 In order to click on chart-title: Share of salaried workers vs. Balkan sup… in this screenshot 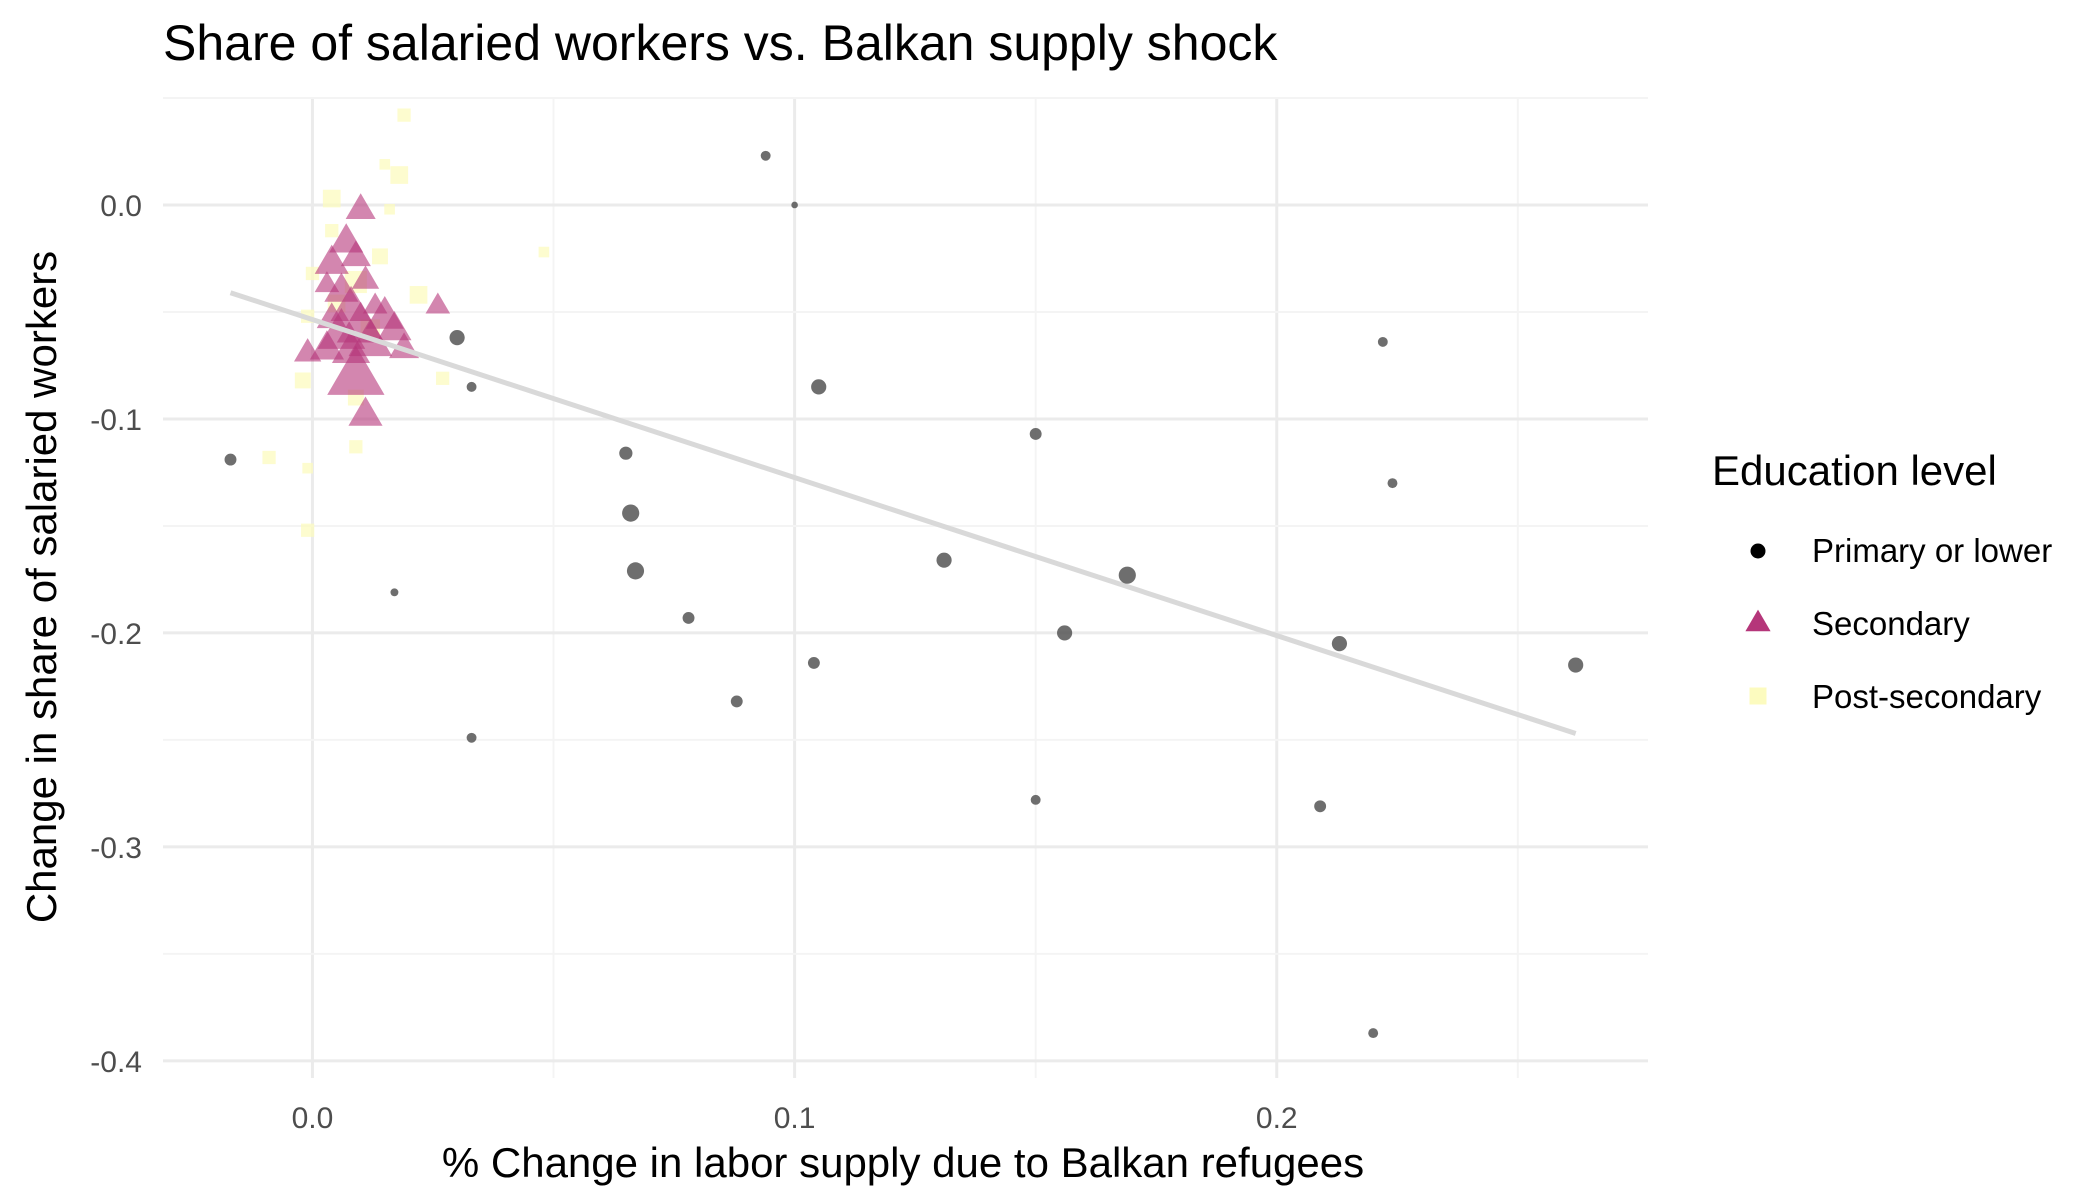, I will do `click(720, 43)`.